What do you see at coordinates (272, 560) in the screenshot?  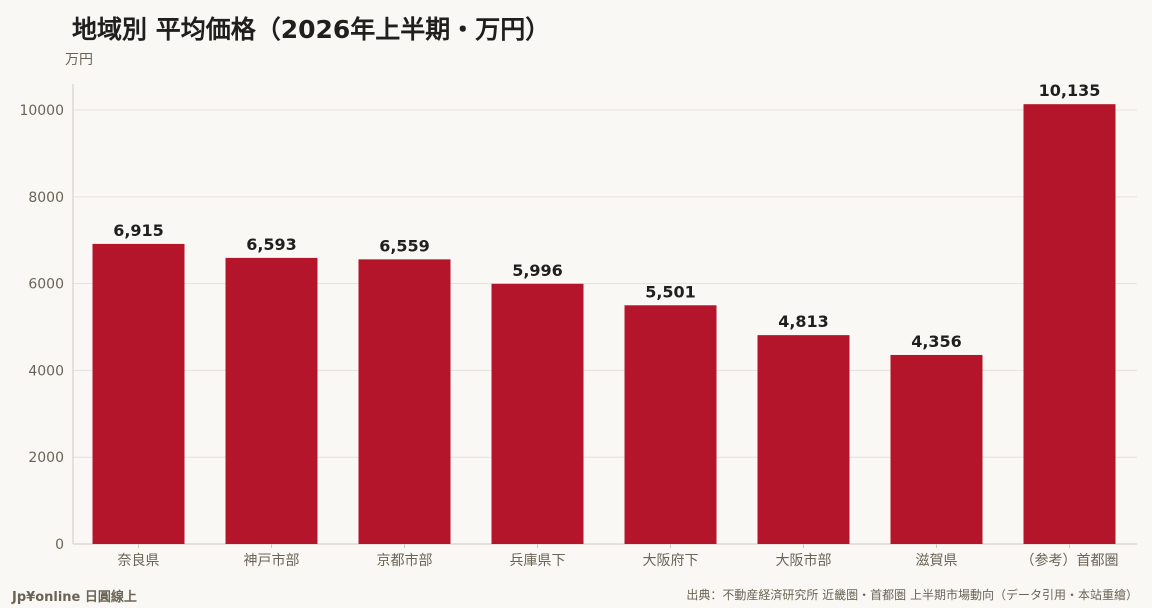 I see `x-tick-label: 神戸市部` at bounding box center [272, 560].